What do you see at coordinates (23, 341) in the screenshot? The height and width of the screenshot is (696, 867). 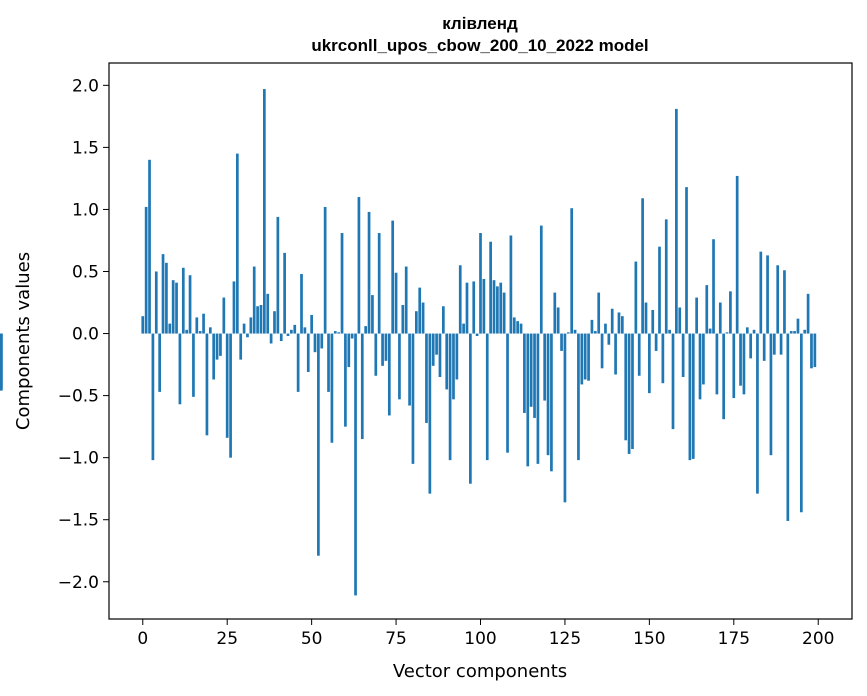 I see `y-axis-label: Components values` at bounding box center [23, 341].